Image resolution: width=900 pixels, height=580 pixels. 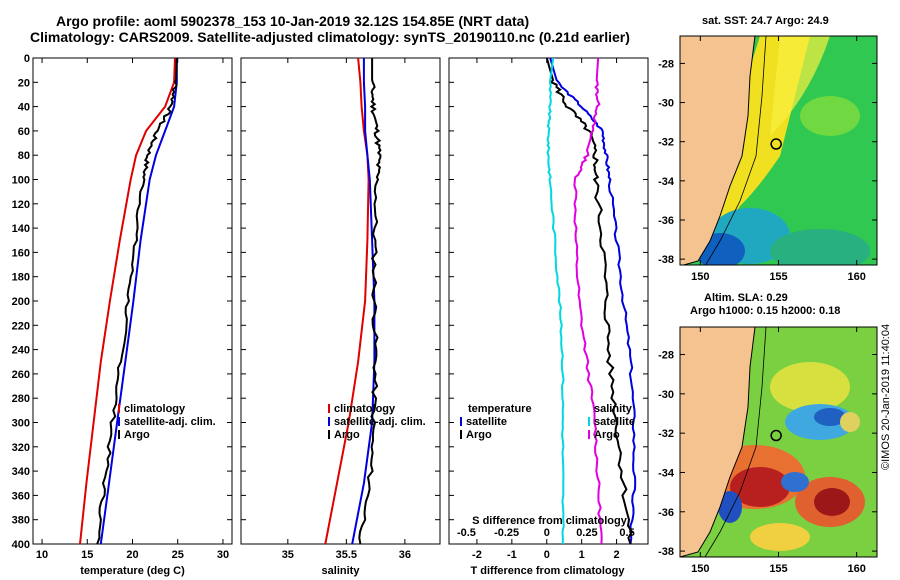 What do you see at coordinates (346, 555) in the screenshot?
I see `x-tick-label: 35.5` at bounding box center [346, 555].